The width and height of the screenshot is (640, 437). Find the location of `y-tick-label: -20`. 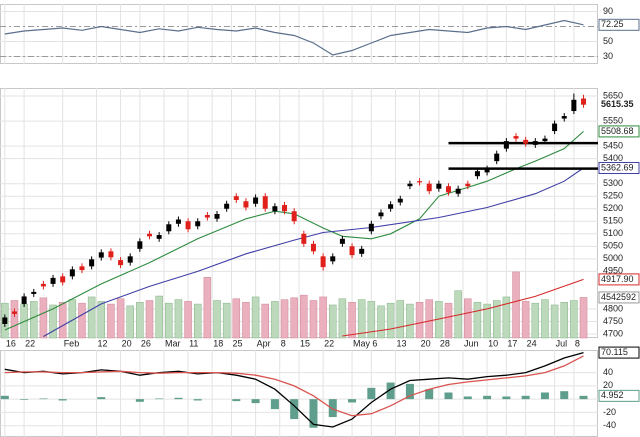

y-tick-label: -20 is located at coordinates (609, 412).